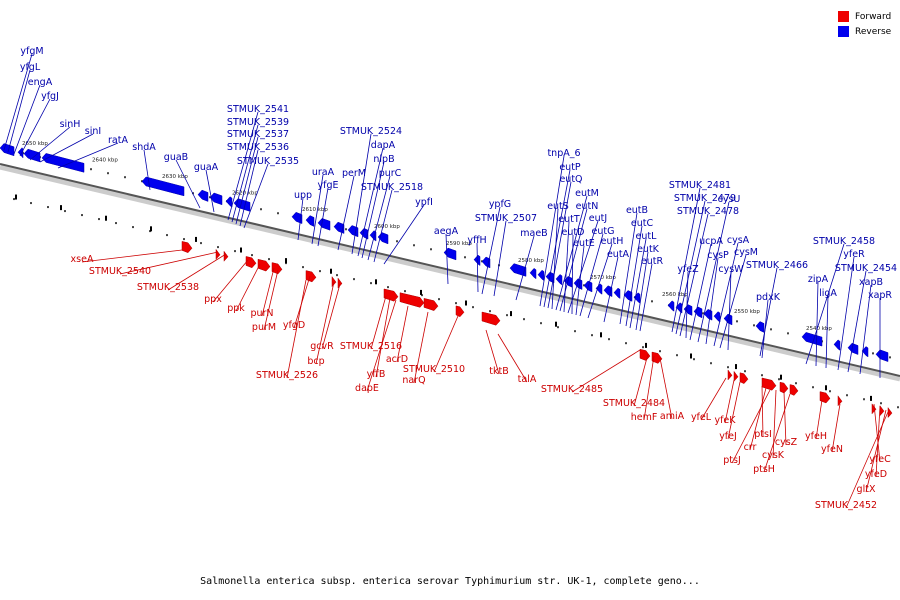 This screenshot has width=900, height=600. Describe the element at coordinates (729, 199) in the screenshot. I see `gene-label: cysU` at that location.